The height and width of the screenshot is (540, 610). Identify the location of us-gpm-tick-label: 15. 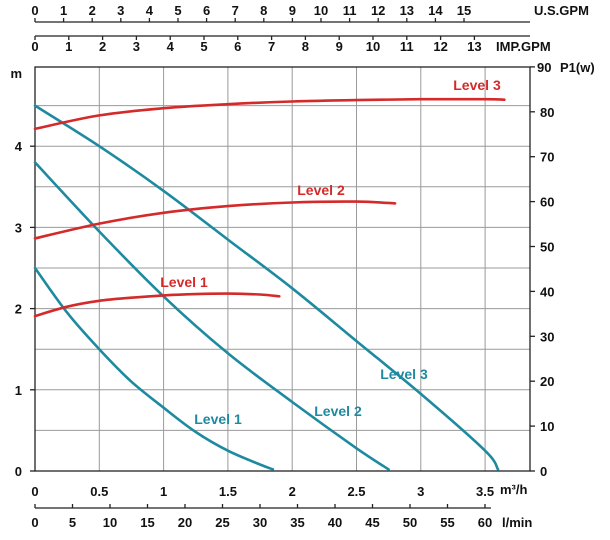
(464, 10).